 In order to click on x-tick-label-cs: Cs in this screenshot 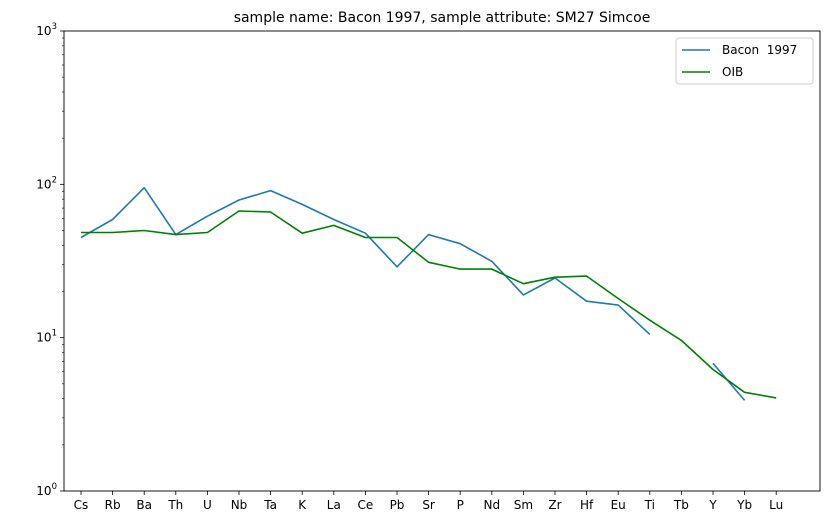, I will do `click(81, 505)`.